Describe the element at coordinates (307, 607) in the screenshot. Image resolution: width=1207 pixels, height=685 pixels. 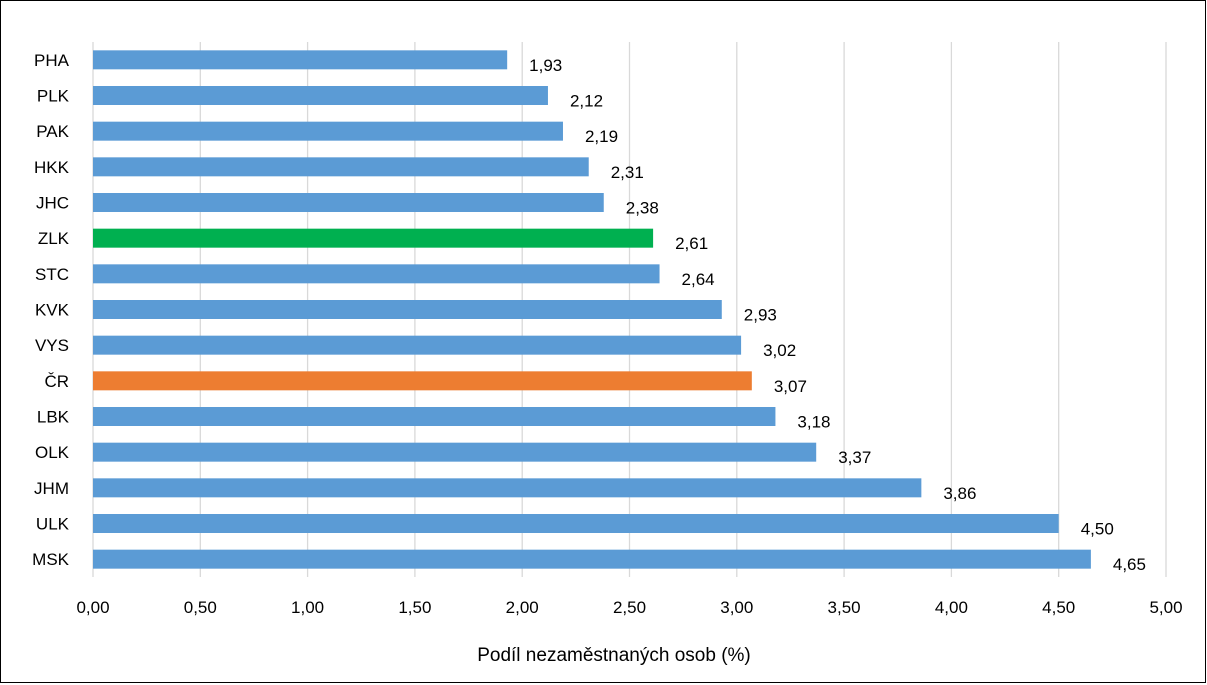
I see `x-tick-label: 1,00` at that location.